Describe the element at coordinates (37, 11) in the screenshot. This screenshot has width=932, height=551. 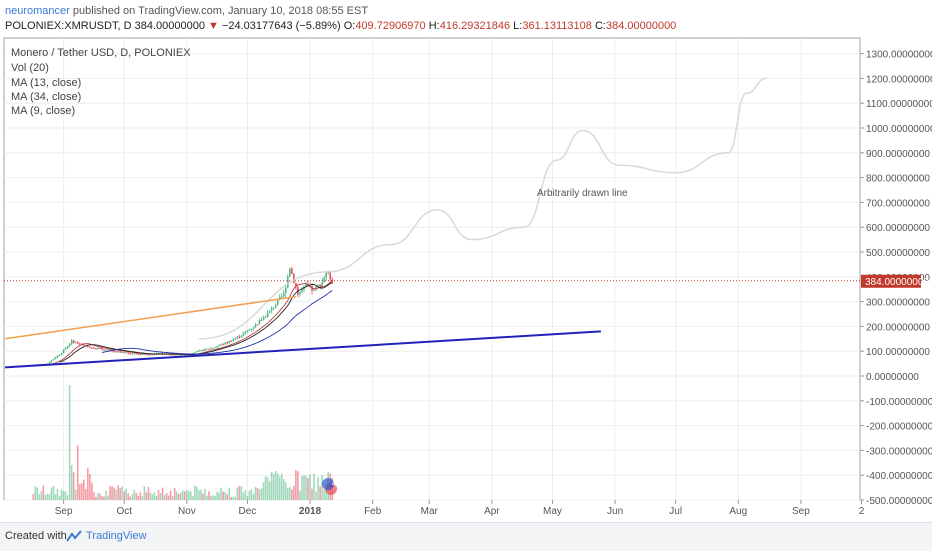
I see `author-link: neuromancer` at that location.